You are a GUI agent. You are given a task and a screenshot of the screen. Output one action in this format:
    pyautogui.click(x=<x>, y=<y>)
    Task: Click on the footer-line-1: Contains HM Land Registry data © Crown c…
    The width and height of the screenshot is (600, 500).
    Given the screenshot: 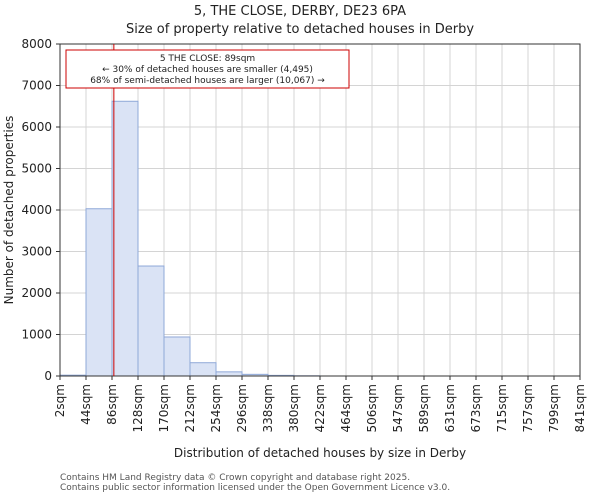 What is the action you would take?
    pyautogui.click(x=235, y=478)
    